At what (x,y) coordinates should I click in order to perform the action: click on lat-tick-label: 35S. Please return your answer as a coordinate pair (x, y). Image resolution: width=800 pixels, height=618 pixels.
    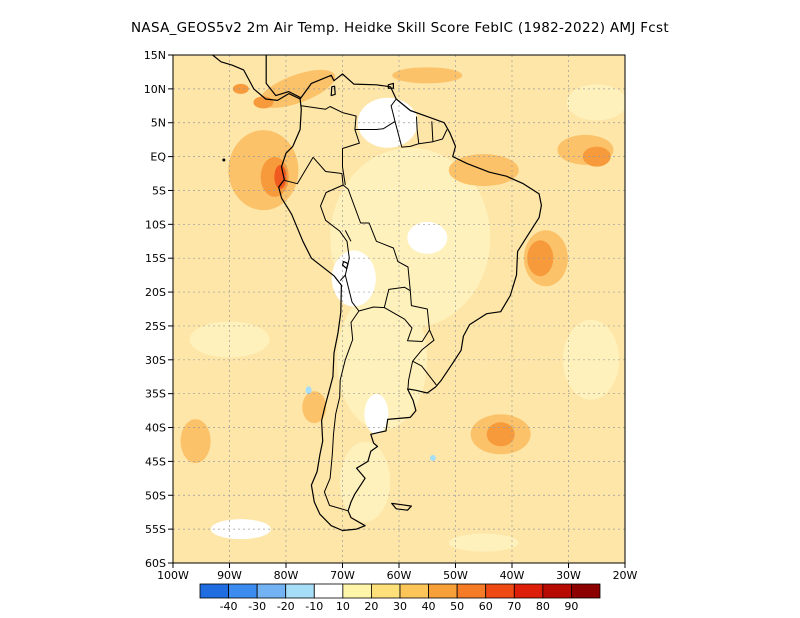
    Looking at the image, I should click on (155, 394).